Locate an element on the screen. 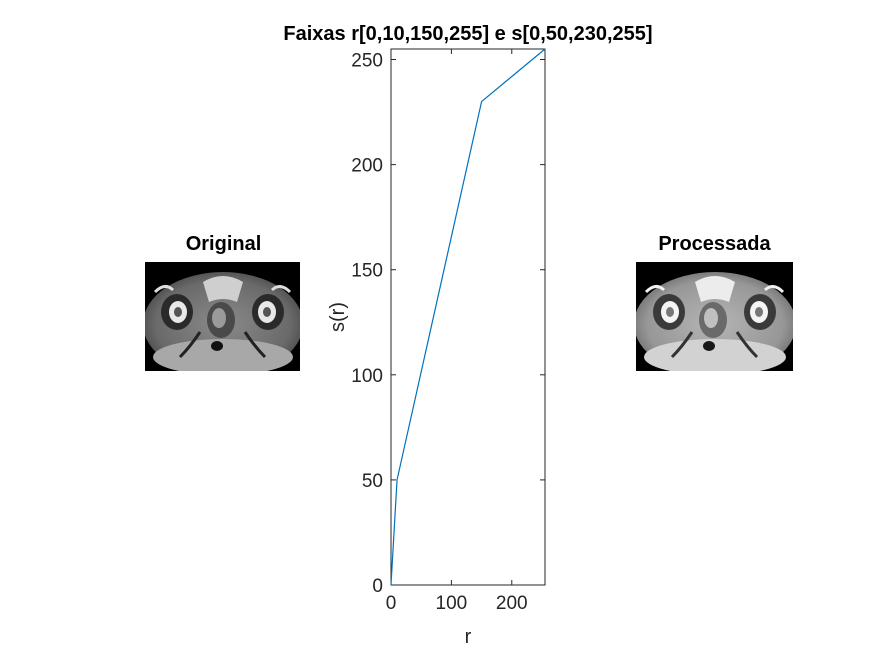 The image size is (875, 656). y-axis-label: s(r) is located at coordinates (338, 317).